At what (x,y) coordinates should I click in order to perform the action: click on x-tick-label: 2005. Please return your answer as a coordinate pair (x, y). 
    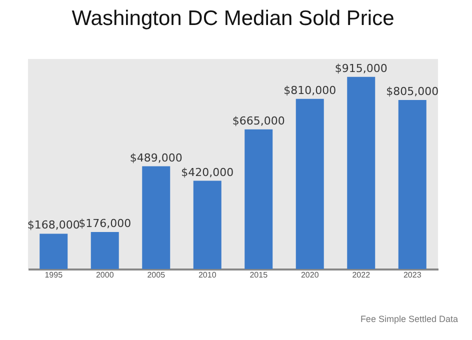
    Looking at the image, I should click on (156, 275).